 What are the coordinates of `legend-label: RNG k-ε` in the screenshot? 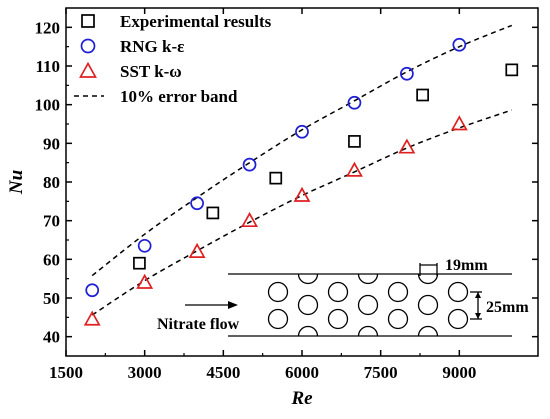 It's located at (152, 46).